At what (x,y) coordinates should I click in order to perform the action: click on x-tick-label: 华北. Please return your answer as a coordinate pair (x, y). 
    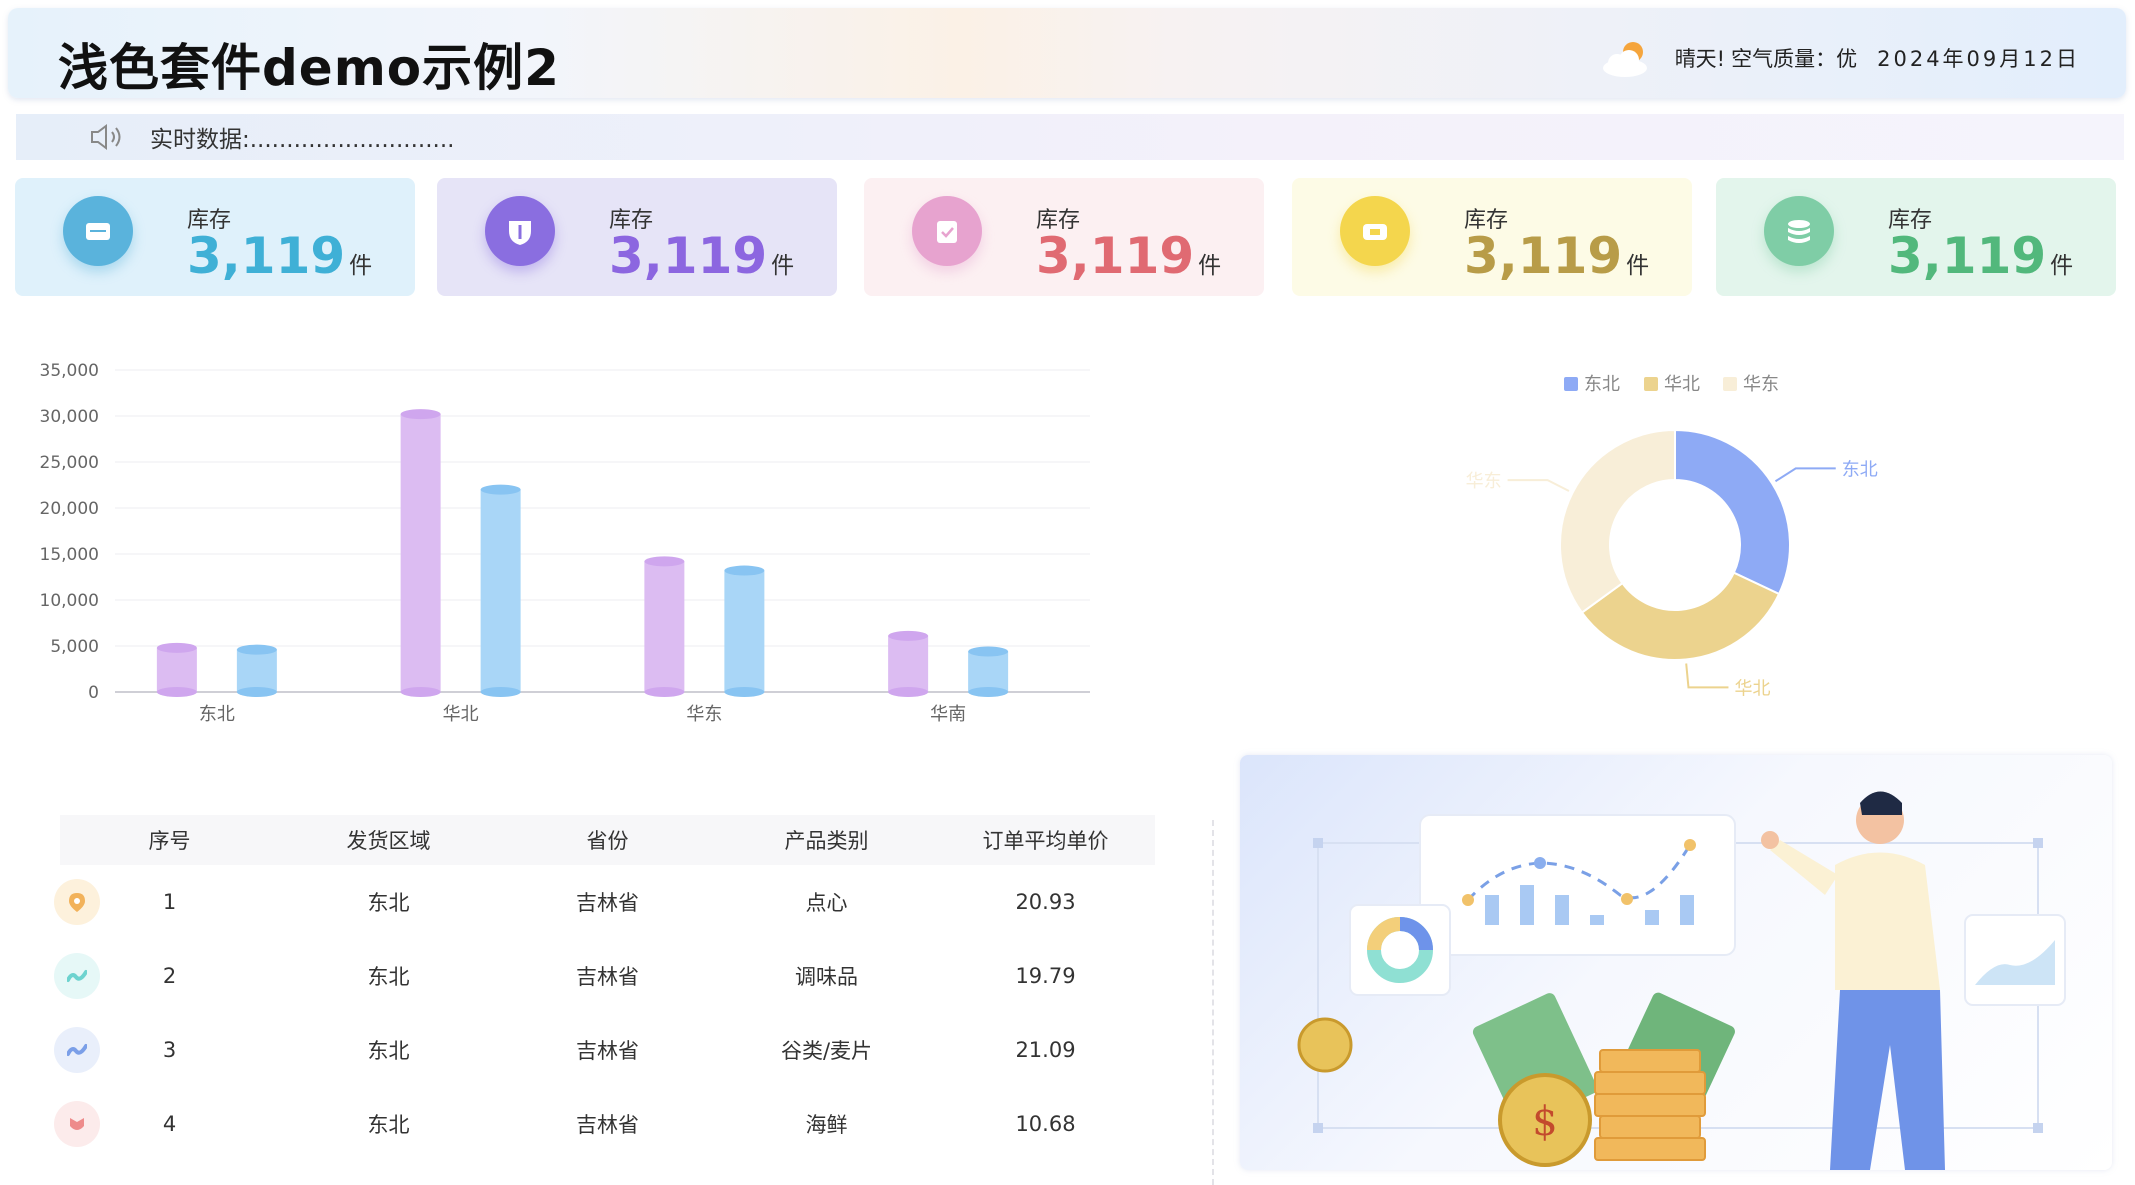
    Looking at the image, I should click on (461, 714).